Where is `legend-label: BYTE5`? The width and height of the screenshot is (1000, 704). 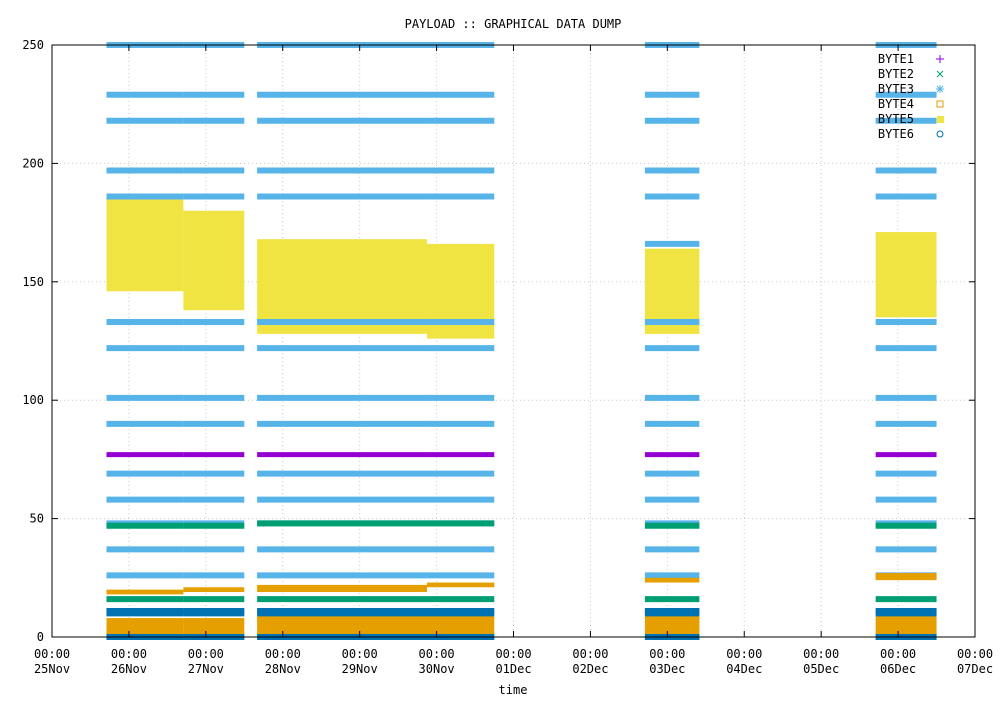 legend-label: BYTE5 is located at coordinates (896, 119).